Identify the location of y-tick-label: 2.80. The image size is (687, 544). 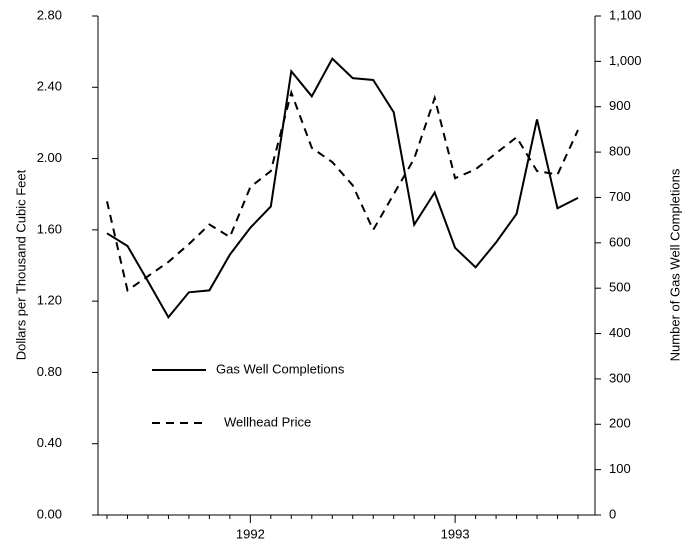
(49, 14).